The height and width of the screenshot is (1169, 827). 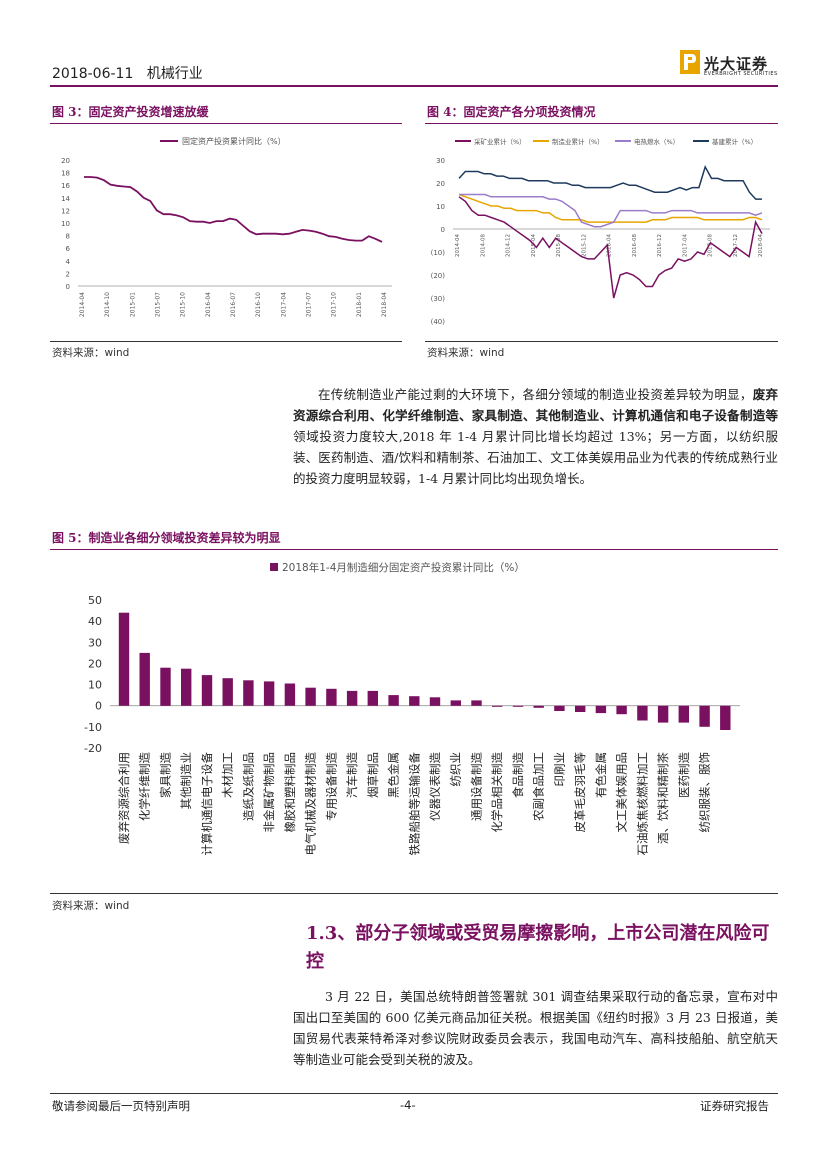 I want to click on fig5-ytick: 30, so click(x=95, y=642).